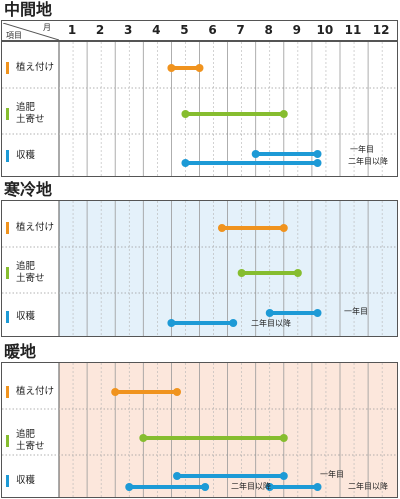 Image resolution: width=400 pixels, height=499 pixels. I want to click on note-second-year-b: 二年目以降, so click(368, 486).